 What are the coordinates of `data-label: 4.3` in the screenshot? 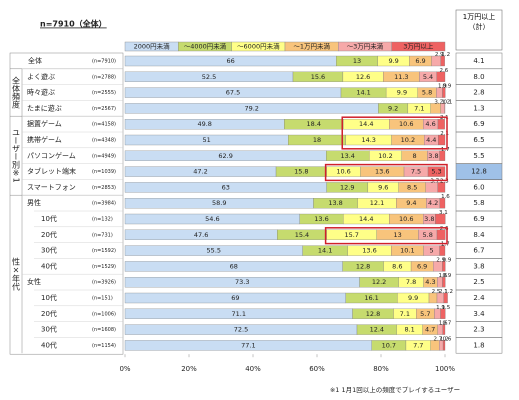 It's located at (430, 282).